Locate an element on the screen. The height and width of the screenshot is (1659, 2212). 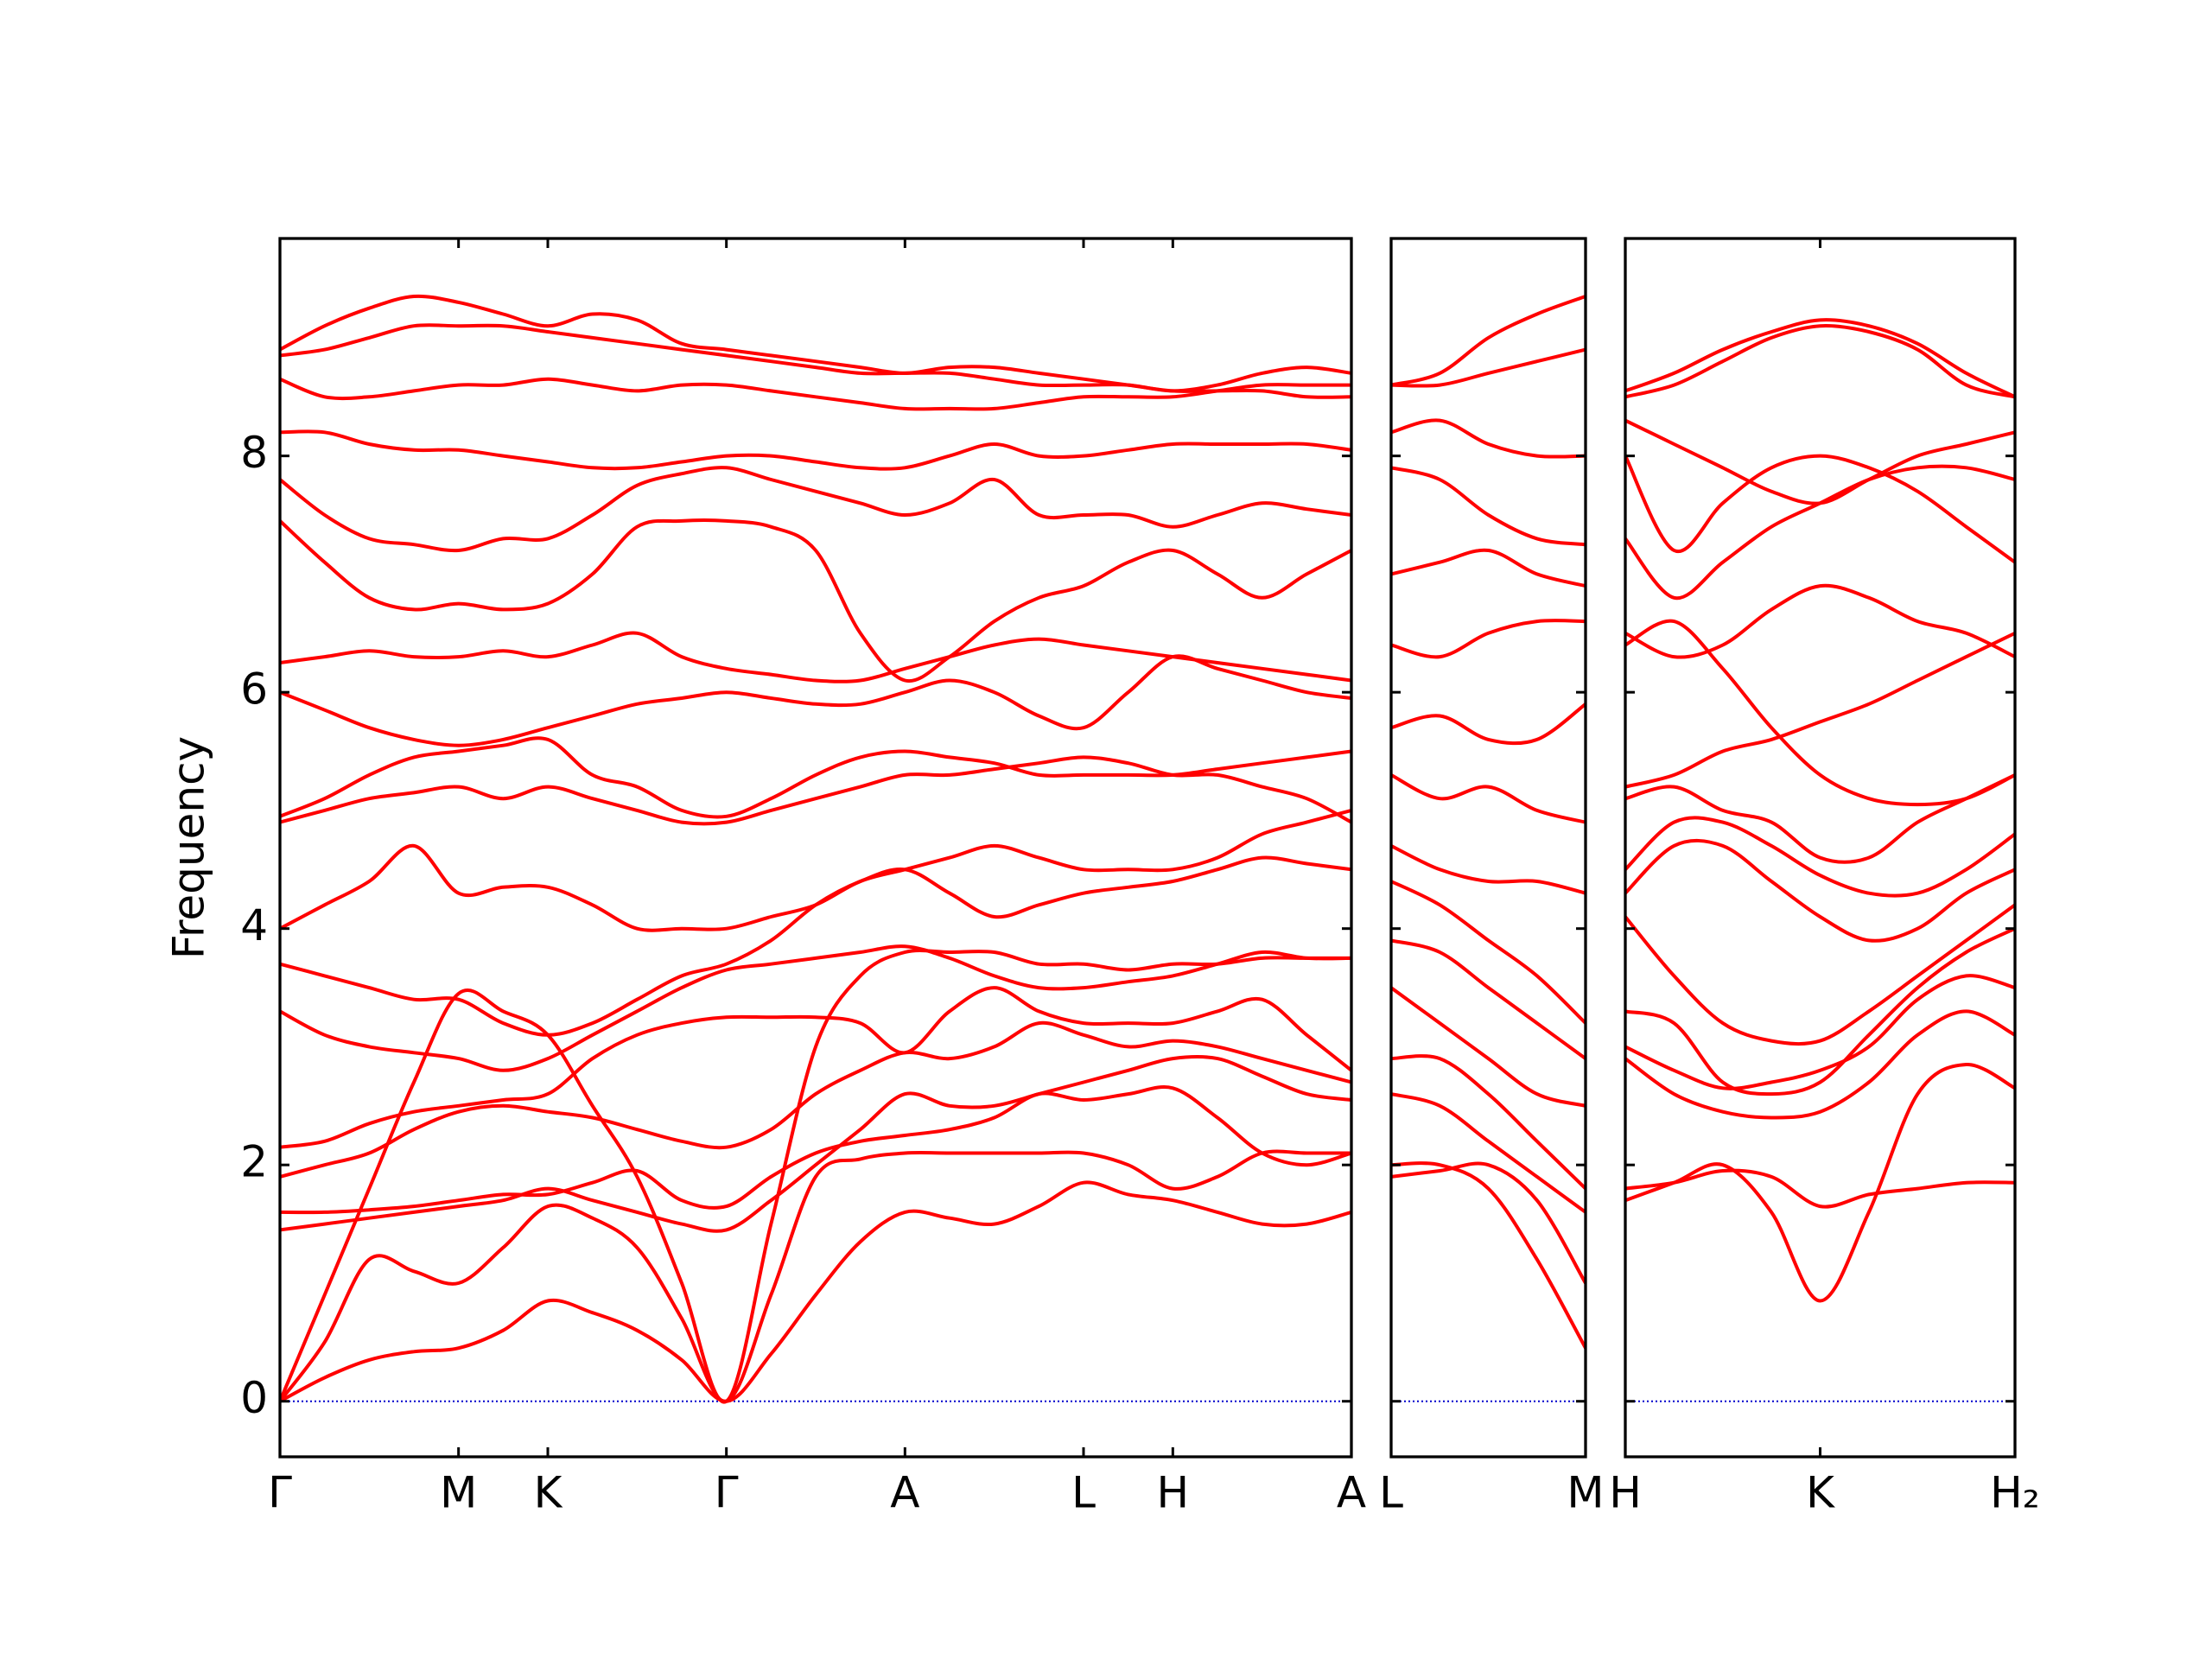
y-tick-label: 2 is located at coordinates (254, 1162).